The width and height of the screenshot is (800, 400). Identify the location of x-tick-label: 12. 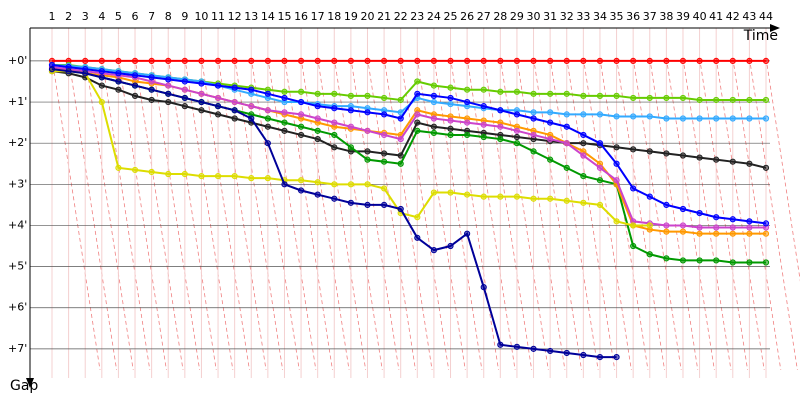
(235, 16).